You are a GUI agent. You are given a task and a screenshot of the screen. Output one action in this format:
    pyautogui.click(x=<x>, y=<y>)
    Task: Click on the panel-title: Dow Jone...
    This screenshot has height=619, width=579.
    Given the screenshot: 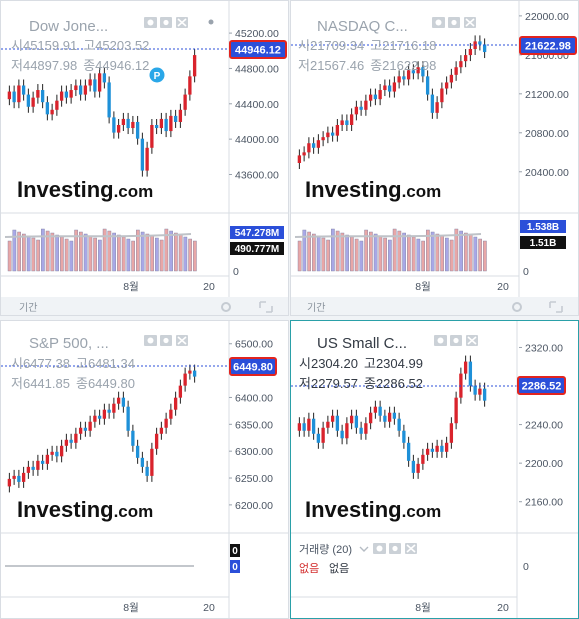 What is the action you would take?
    pyautogui.click(x=68, y=26)
    